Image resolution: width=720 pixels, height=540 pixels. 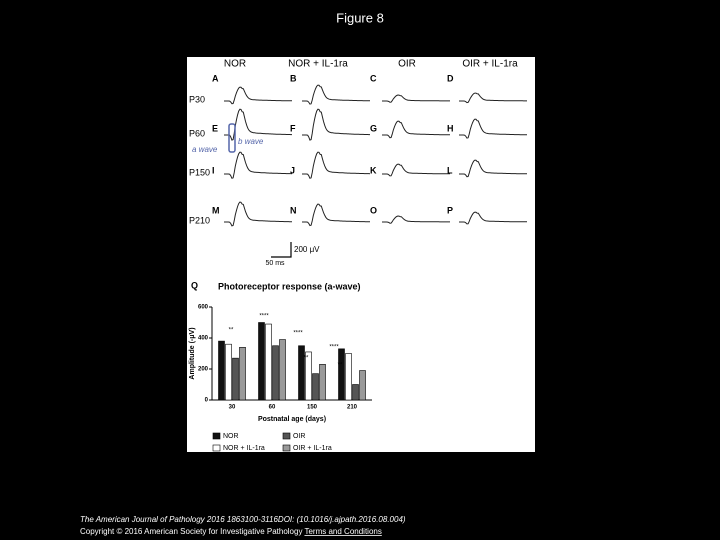 I want to click on b-wave-label: b wave, so click(x=251, y=141).